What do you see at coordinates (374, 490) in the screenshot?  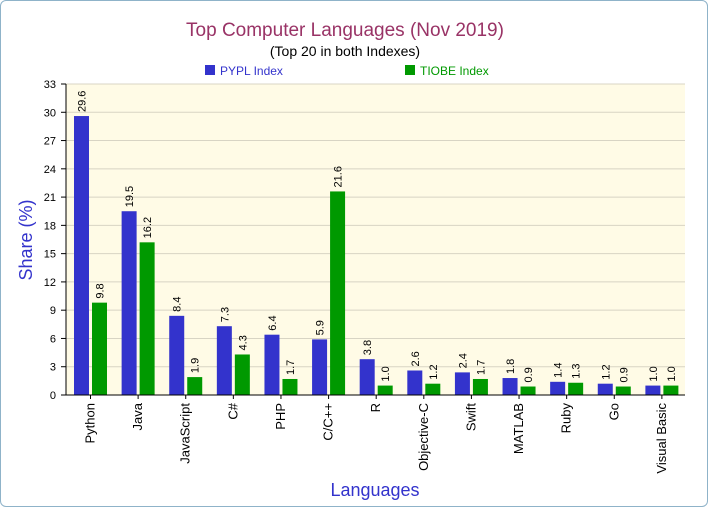 I see `x-axis-title: Languages` at bounding box center [374, 490].